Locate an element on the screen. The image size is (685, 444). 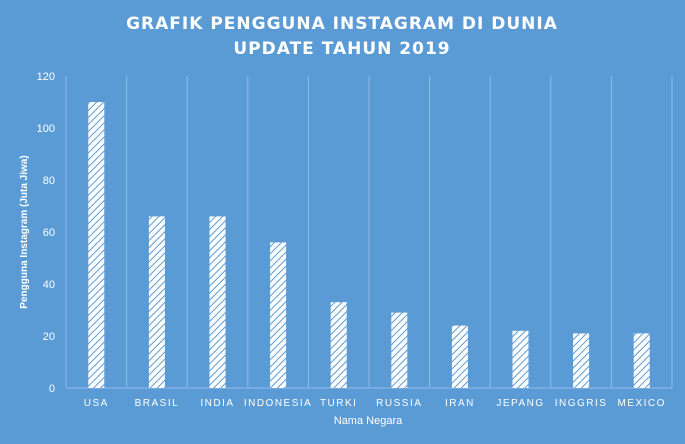
bar-usa is located at coordinates (96, 245).